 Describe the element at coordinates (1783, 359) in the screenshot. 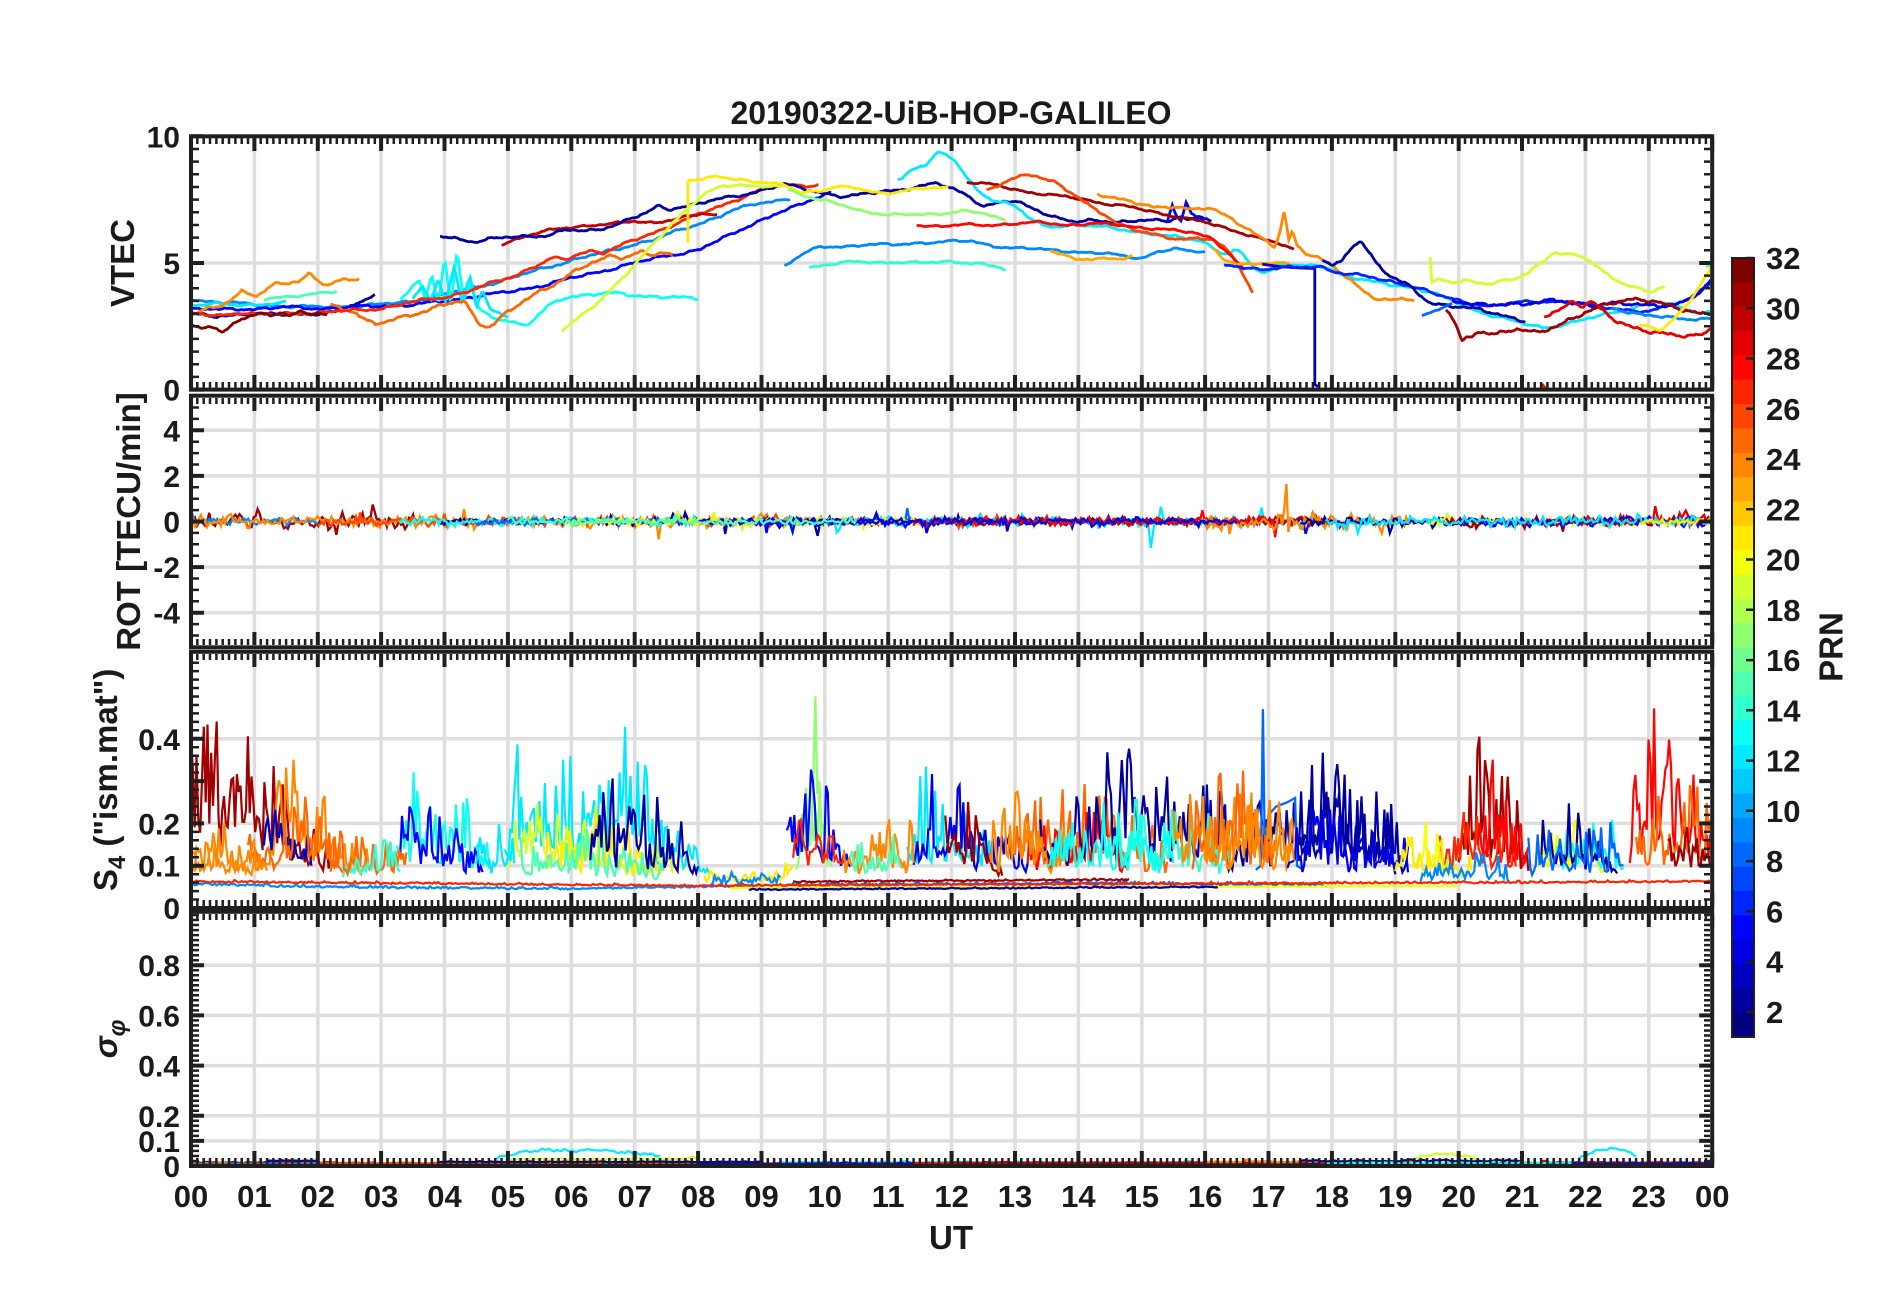

I see `svg-text: 28` at that location.